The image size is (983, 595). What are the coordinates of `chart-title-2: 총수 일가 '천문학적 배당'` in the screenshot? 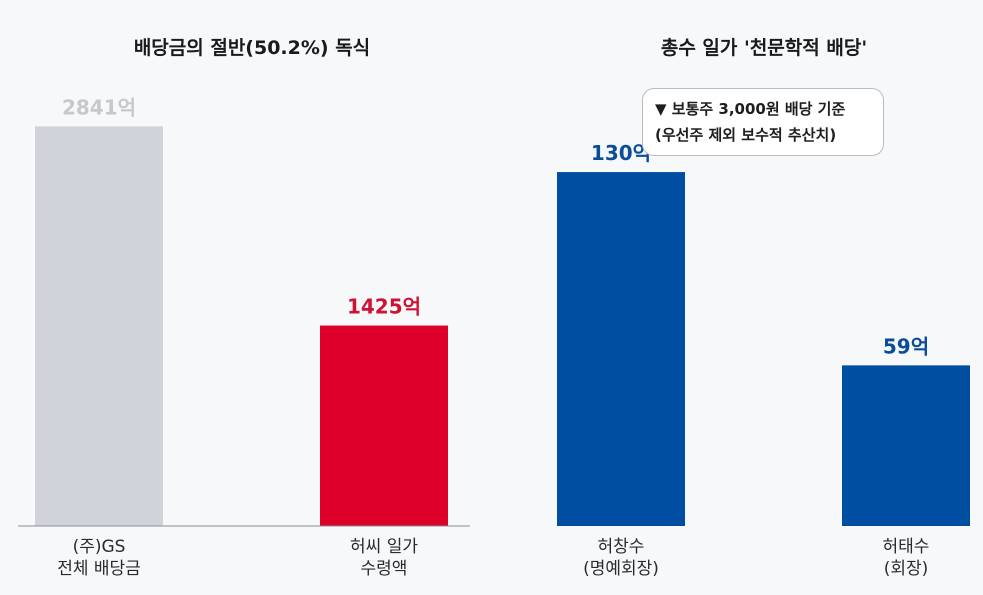 It's located at (764, 48).